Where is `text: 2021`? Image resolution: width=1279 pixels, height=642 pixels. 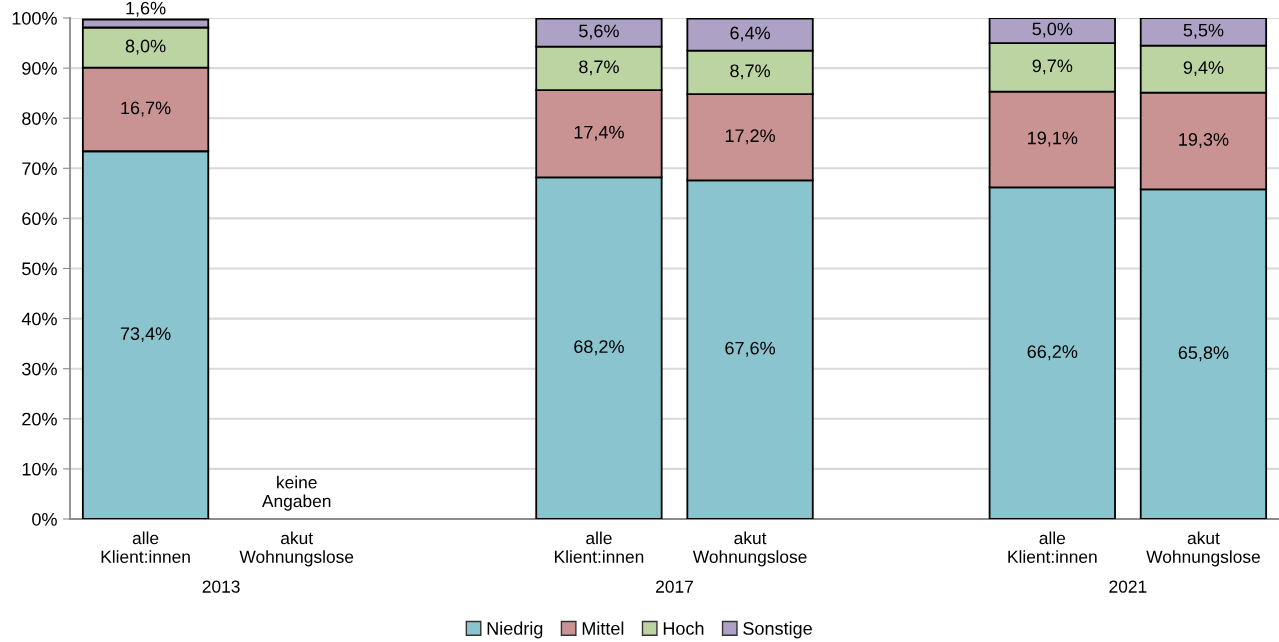
text: 2021 is located at coordinates (1128, 586).